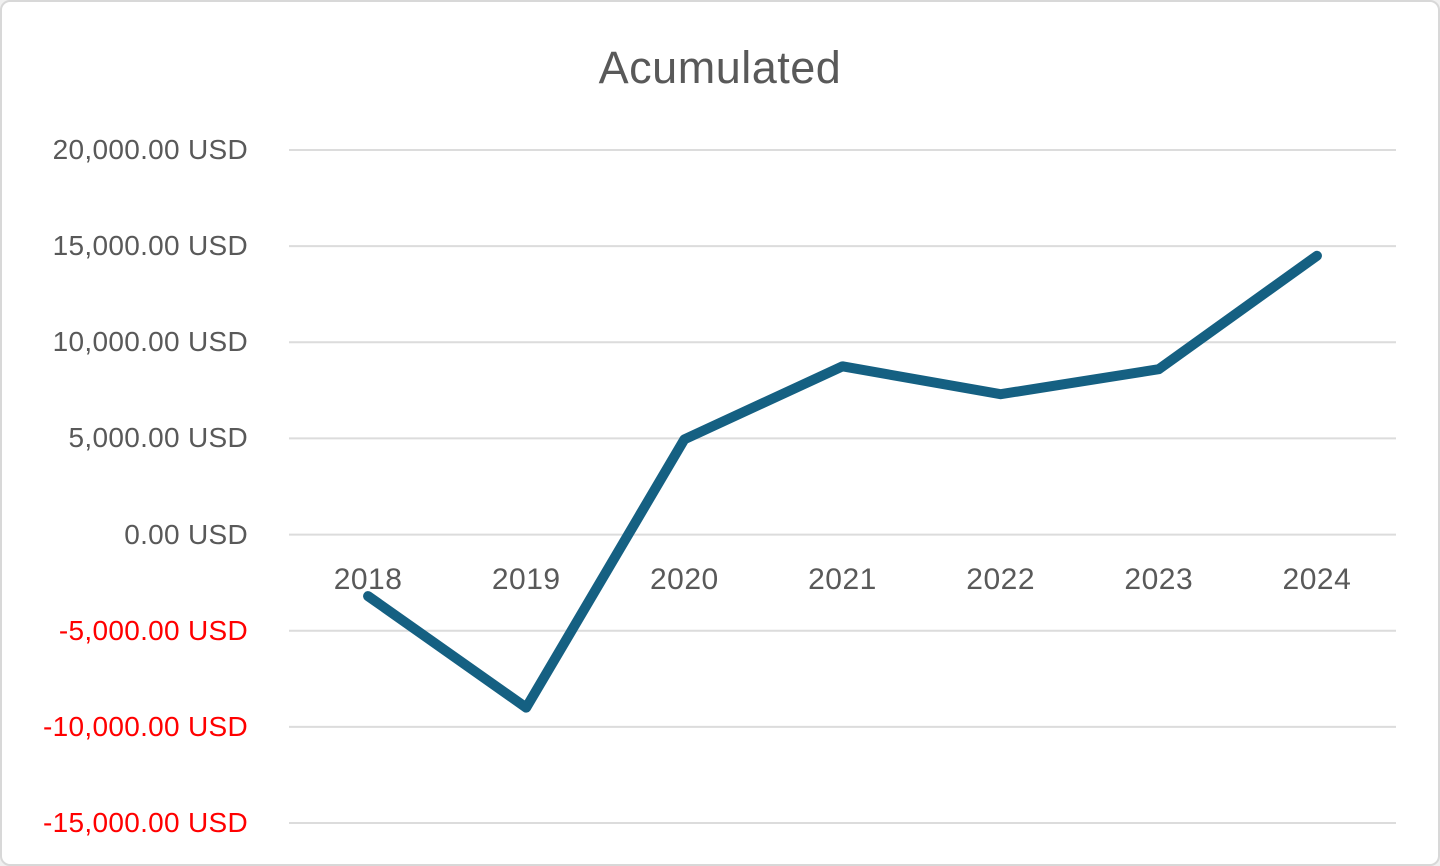  What do you see at coordinates (153, 630) in the screenshot?
I see `y-axis-tick-label: -5,000.00 USD` at bounding box center [153, 630].